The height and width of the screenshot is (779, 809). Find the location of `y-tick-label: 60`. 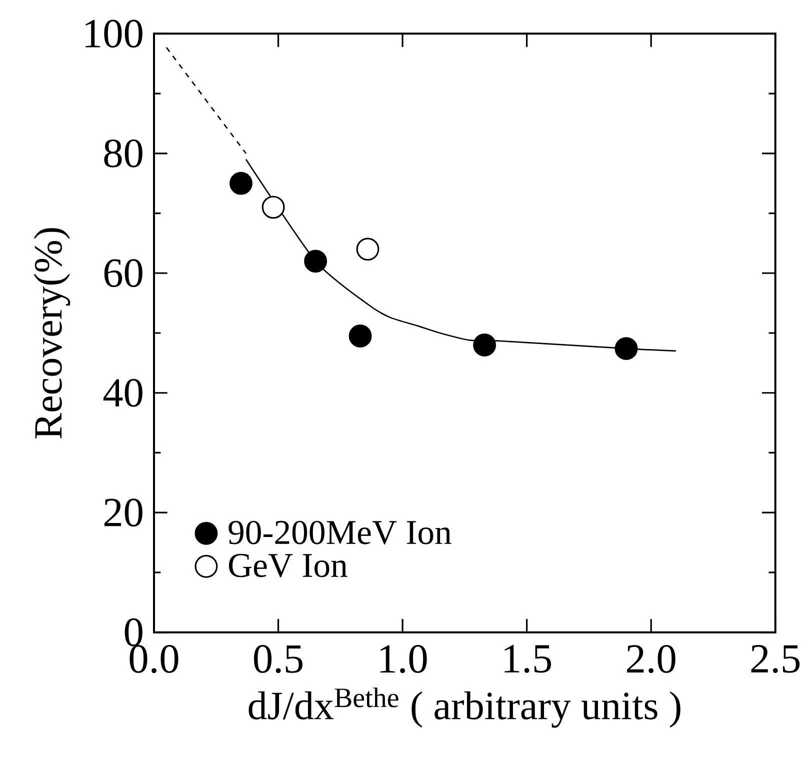

y-tick-label: 60 is located at coordinates (123, 273).